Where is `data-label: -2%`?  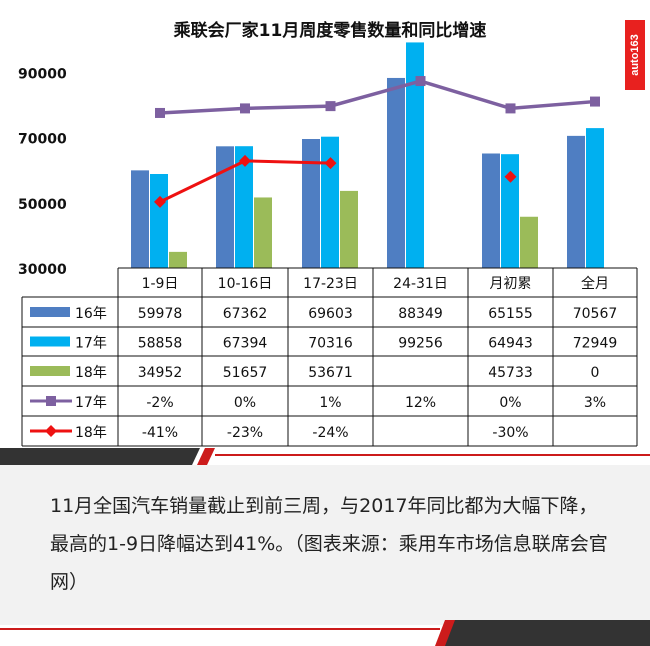 data-label: -2% is located at coordinates (159, 403).